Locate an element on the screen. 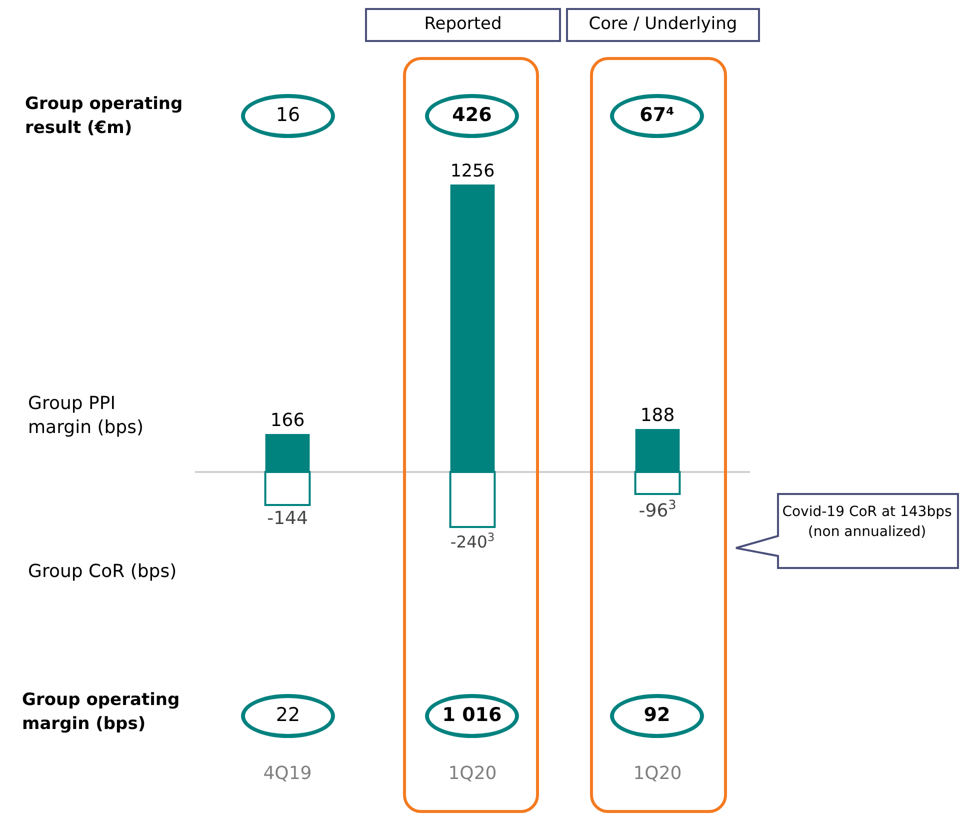  text: 16 is located at coordinates (288, 115).